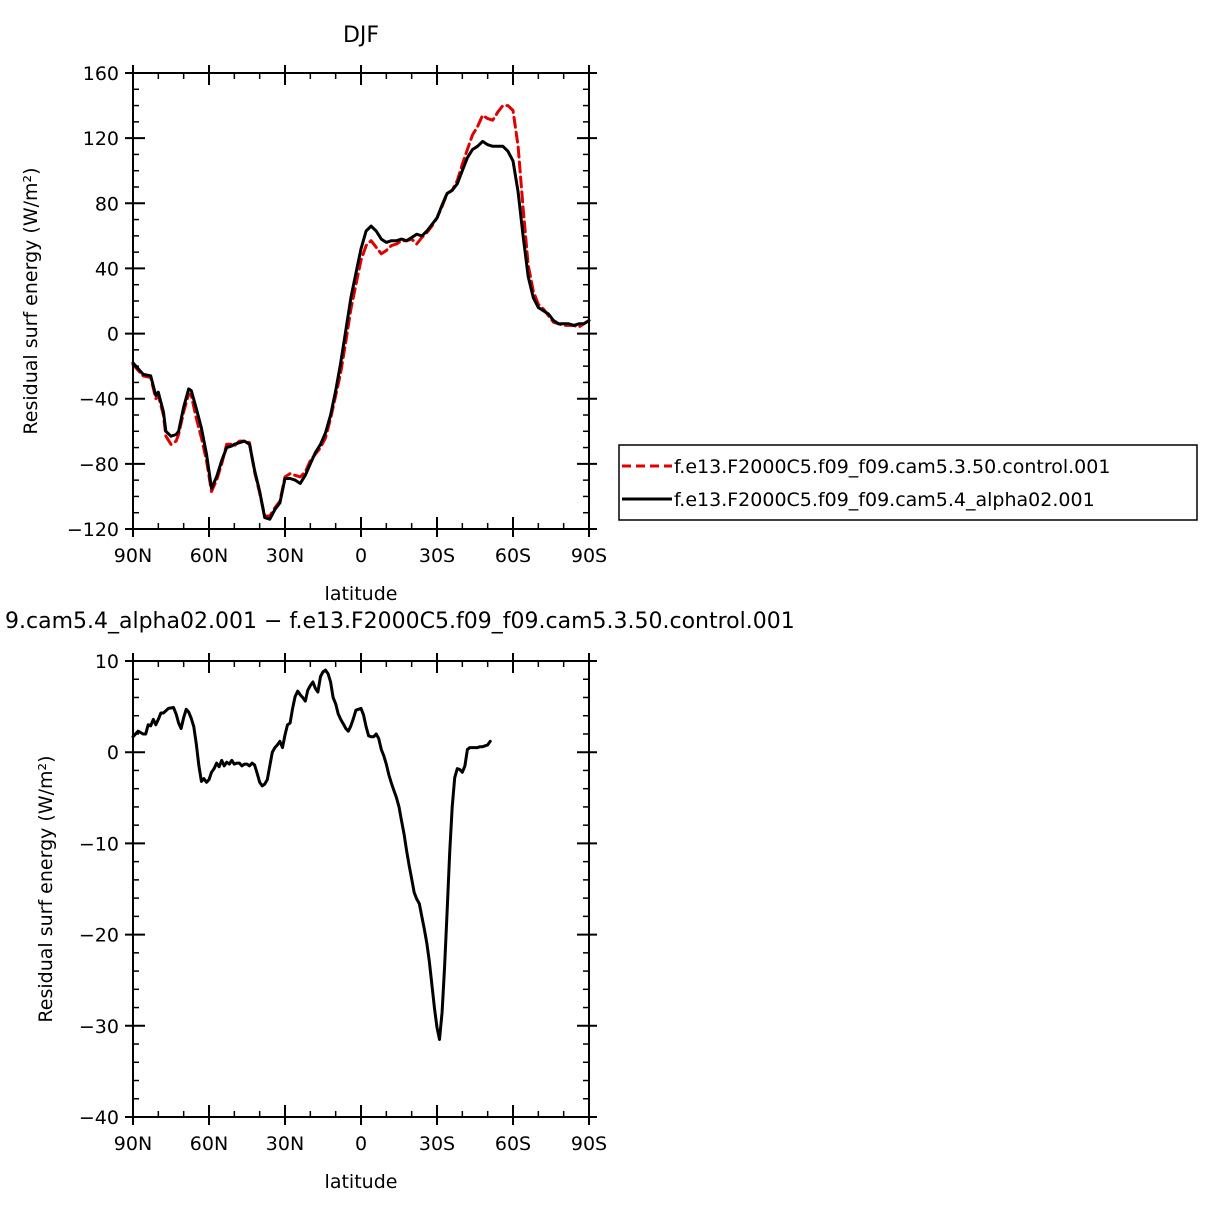 The height and width of the screenshot is (1213, 1213). Describe the element at coordinates (99, 1027) in the screenshot. I see `bottom-y-tick-label: −30` at that location.